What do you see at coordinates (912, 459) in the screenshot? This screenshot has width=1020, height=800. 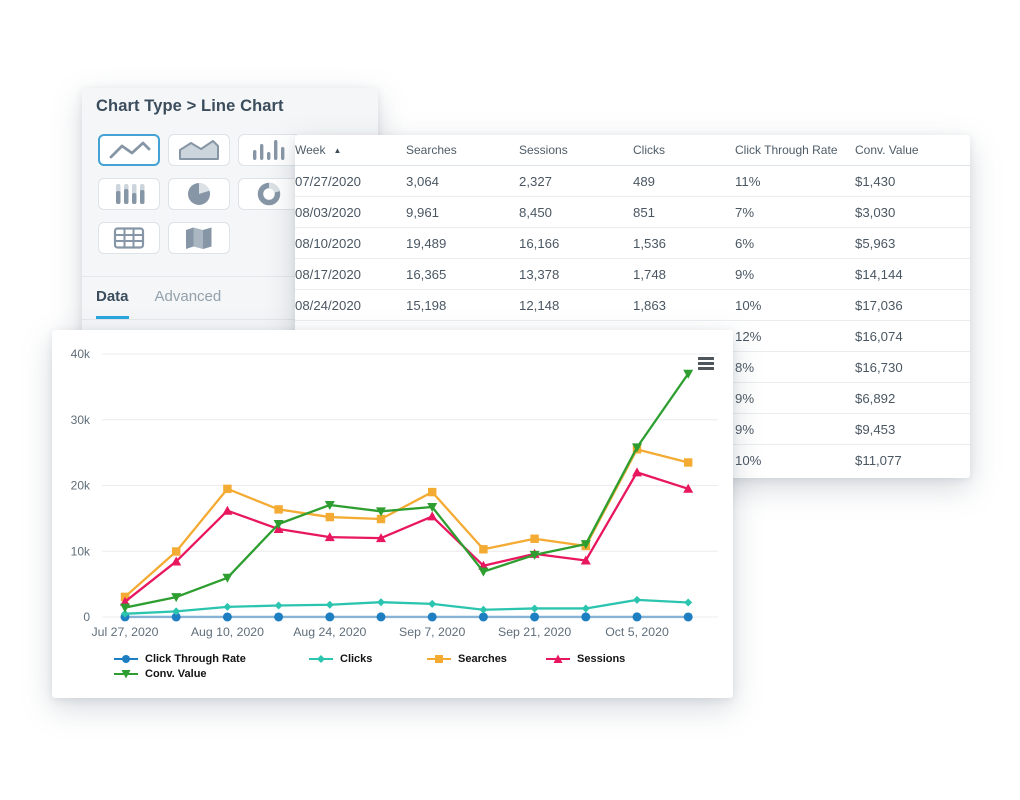 I see `table-cell: $11,077` at bounding box center [912, 459].